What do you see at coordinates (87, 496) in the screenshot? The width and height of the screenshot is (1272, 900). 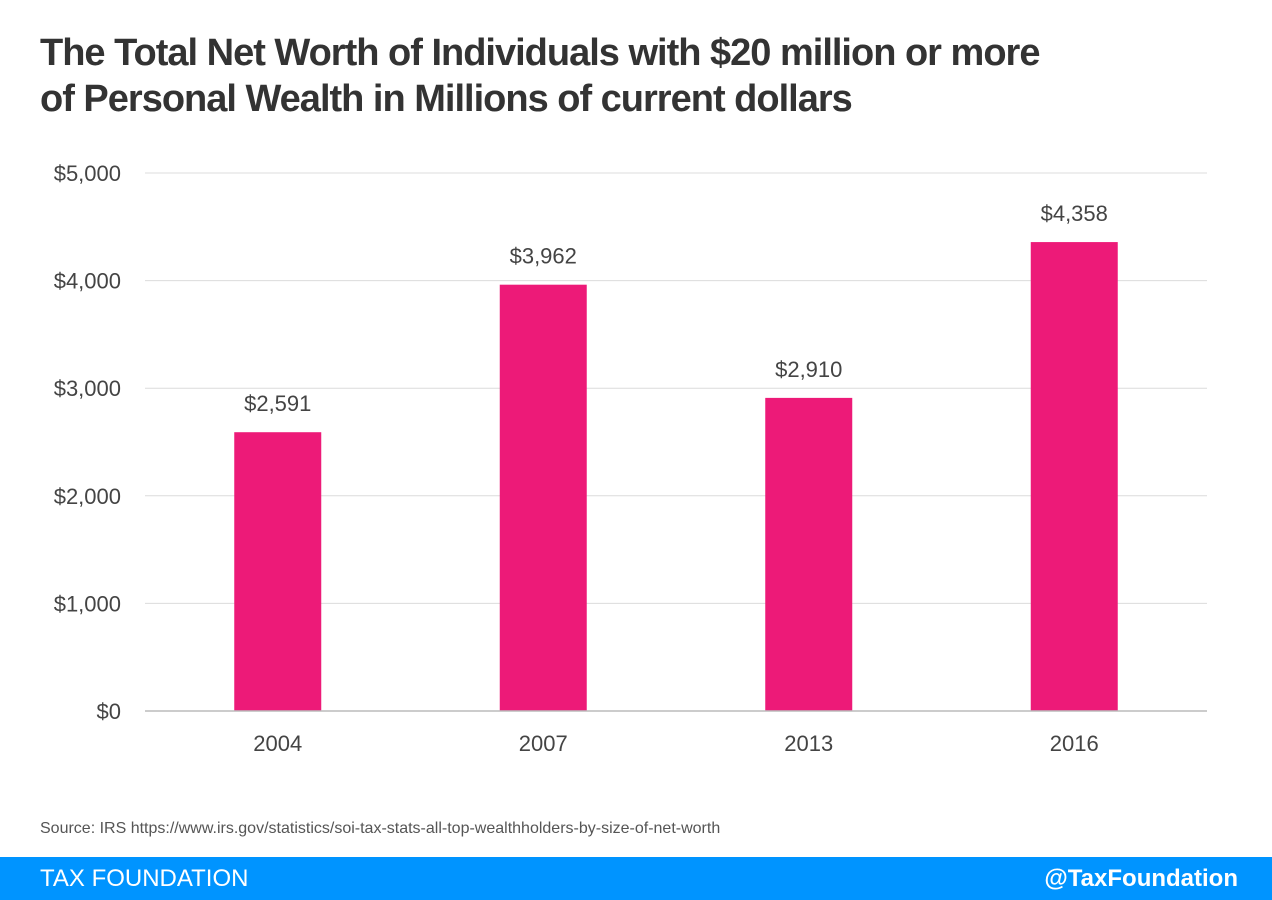 I see `y-tick-label: $2,000` at bounding box center [87, 496].